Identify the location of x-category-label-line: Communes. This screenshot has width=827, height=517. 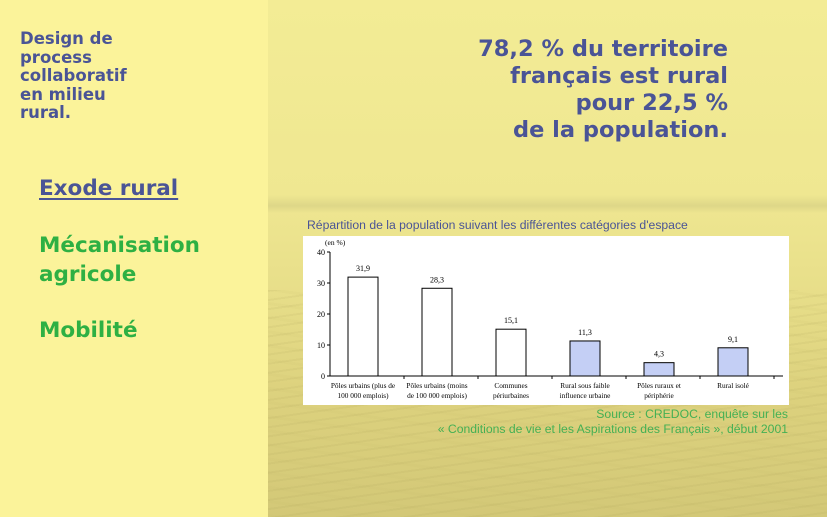
(510, 385).